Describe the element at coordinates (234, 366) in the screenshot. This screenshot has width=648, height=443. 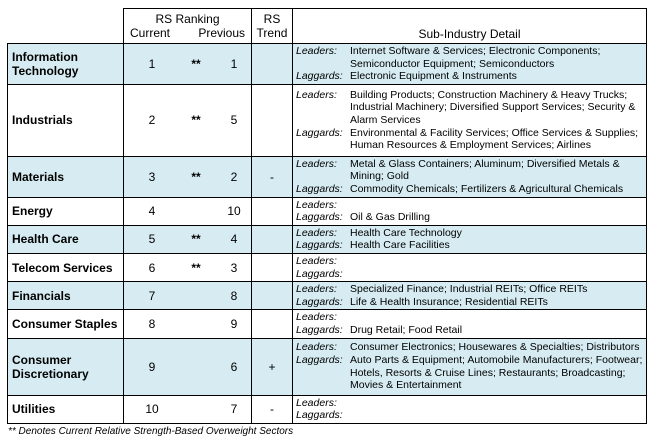
I see `previous-rank: 6` at that location.